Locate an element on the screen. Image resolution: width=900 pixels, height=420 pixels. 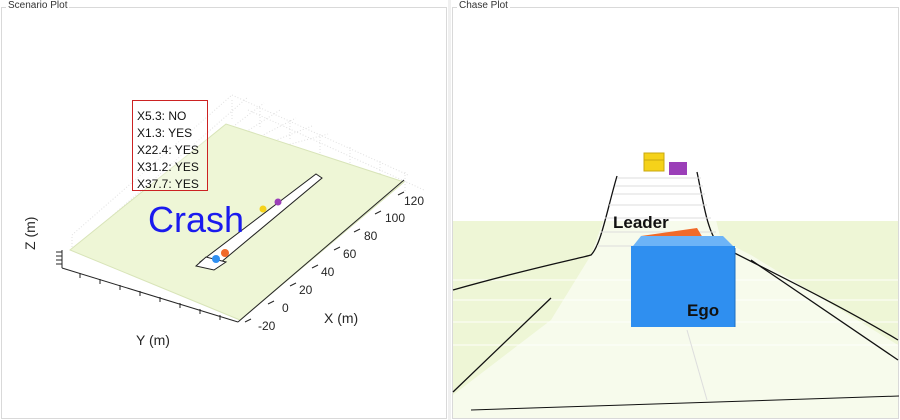
collision-flag-row: X5.3: NO is located at coordinates (162, 116).